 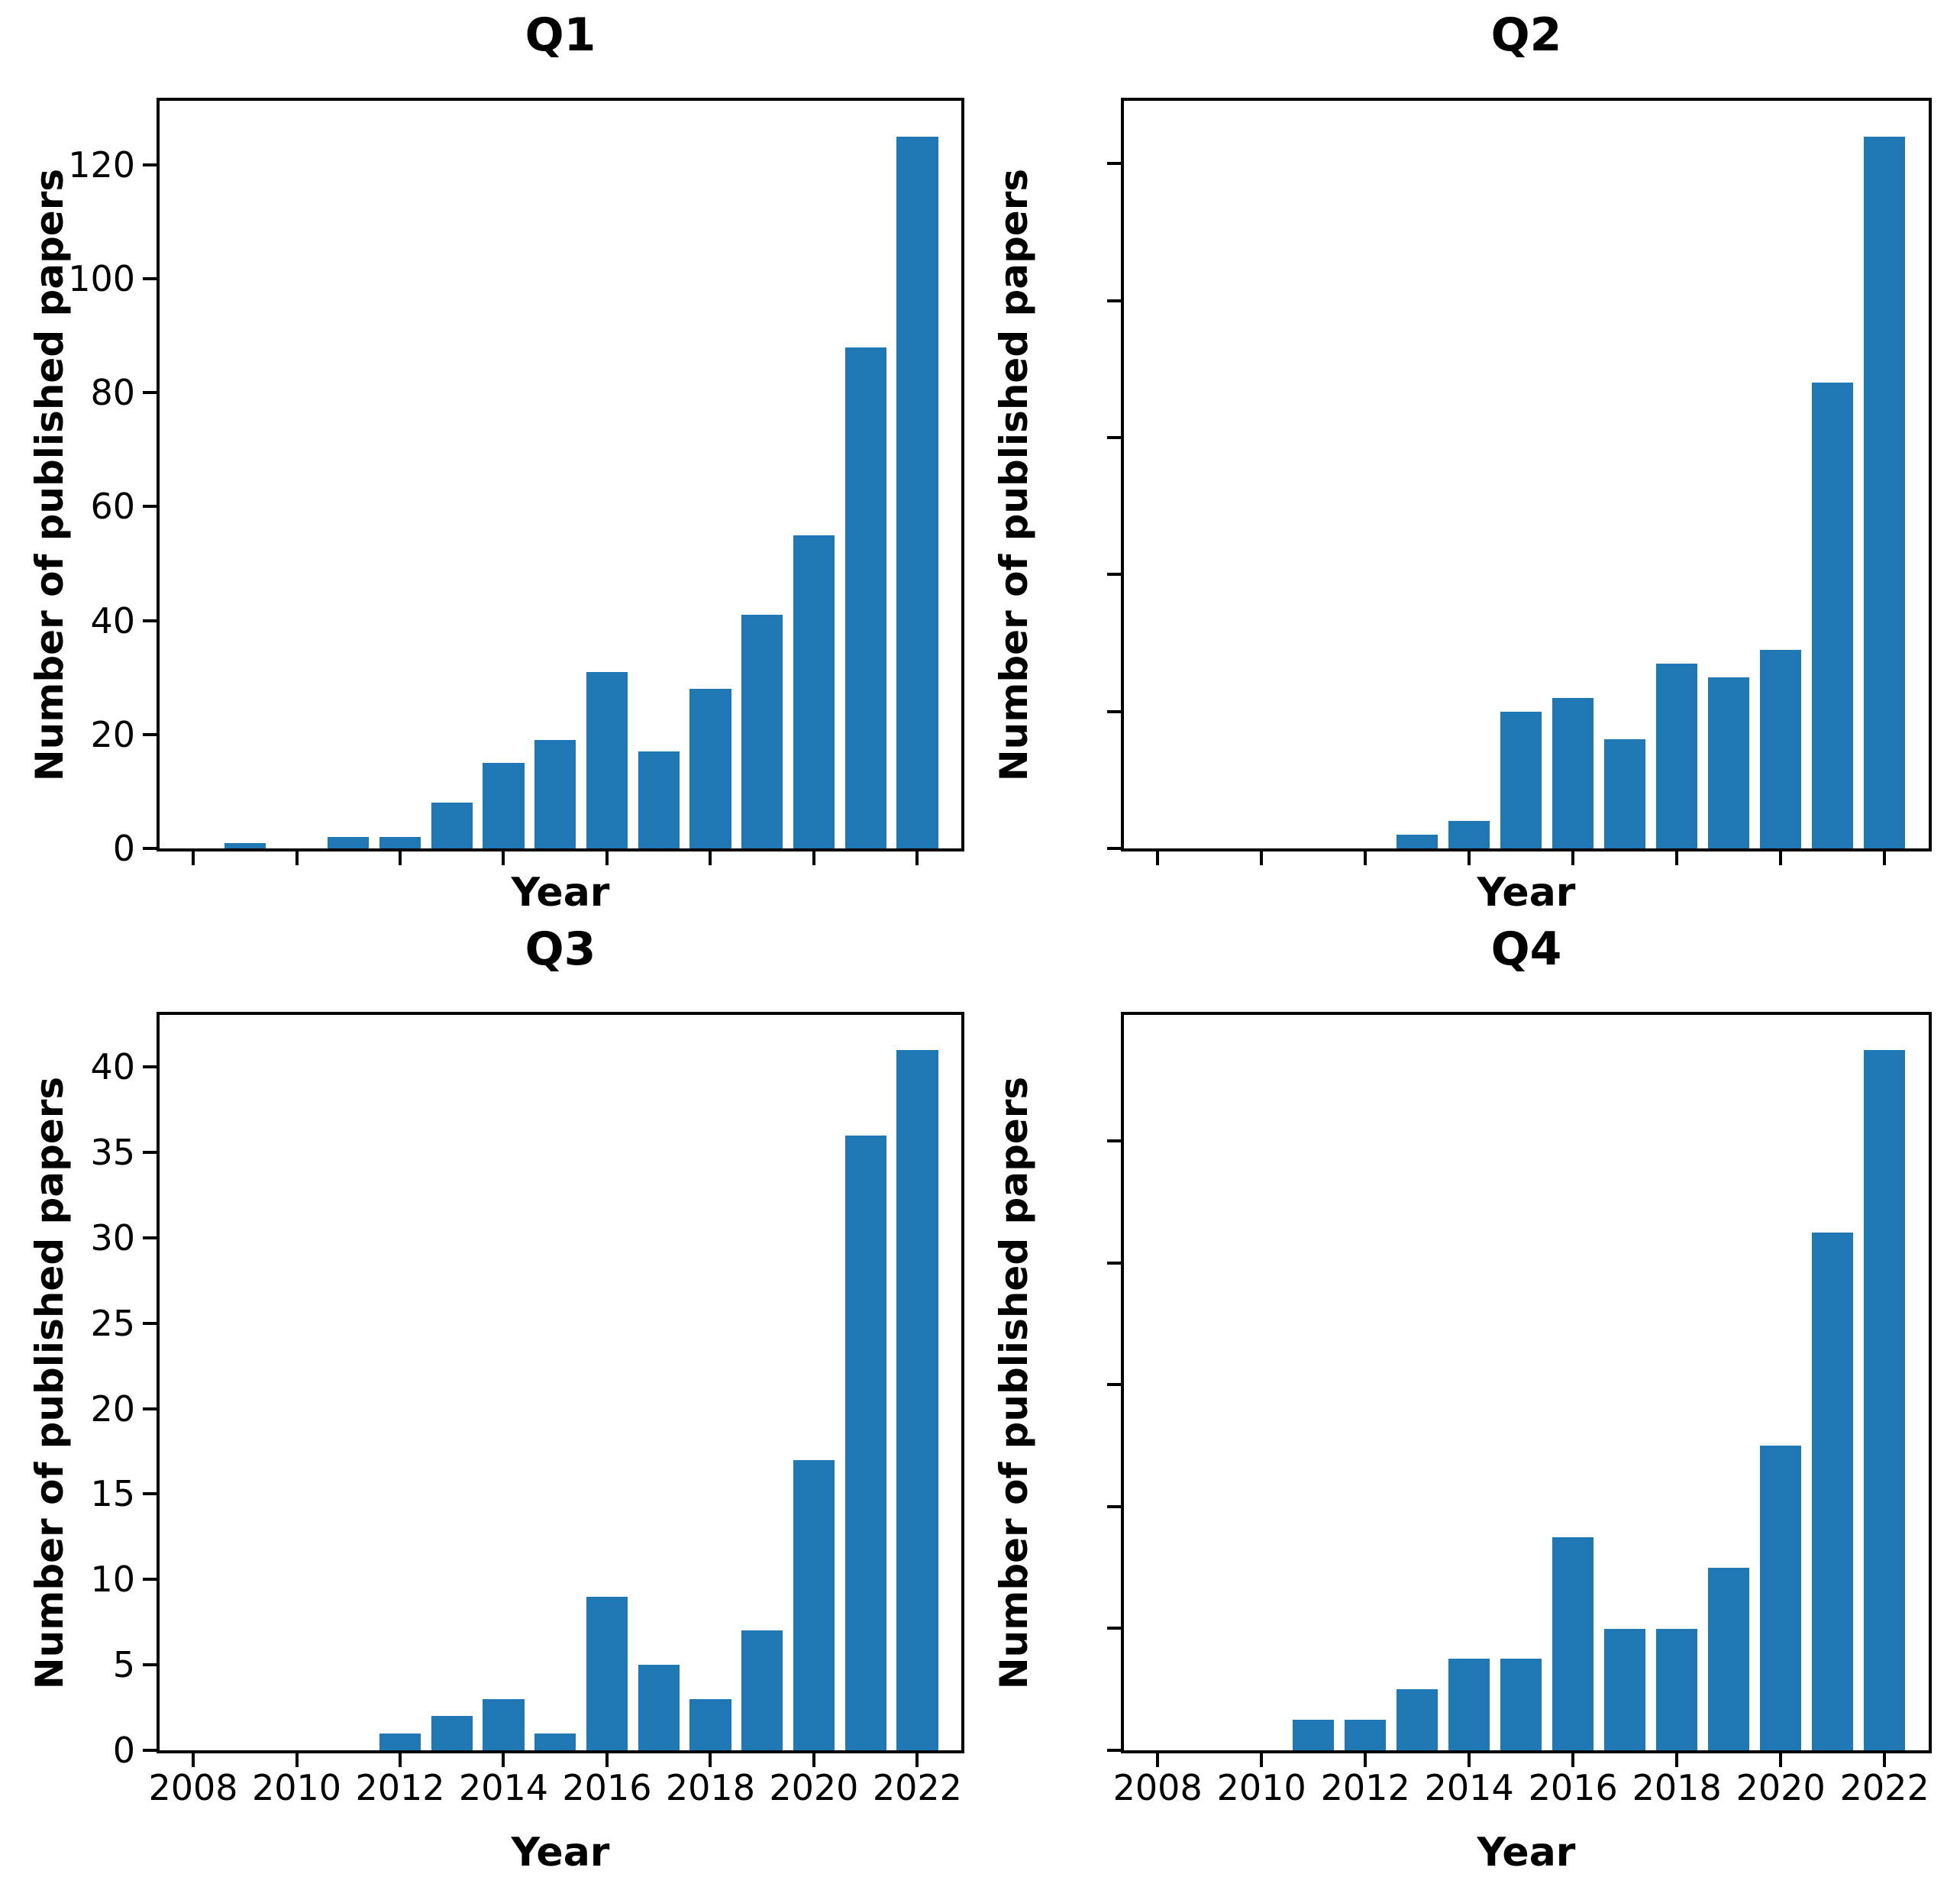 What do you see at coordinates (113, 507) in the screenshot?
I see `y-tick-label: 60` at bounding box center [113, 507].